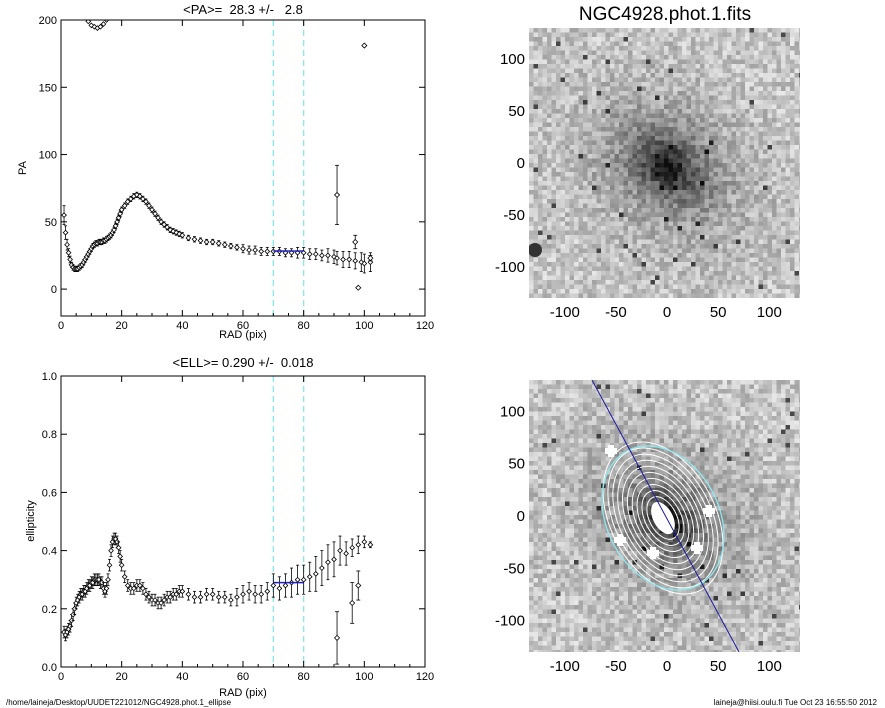 Image resolution: width=885 pixels, height=708 pixels. What do you see at coordinates (212, 594) in the screenshot?
I see `ell-data-point` at bounding box center [212, 594].